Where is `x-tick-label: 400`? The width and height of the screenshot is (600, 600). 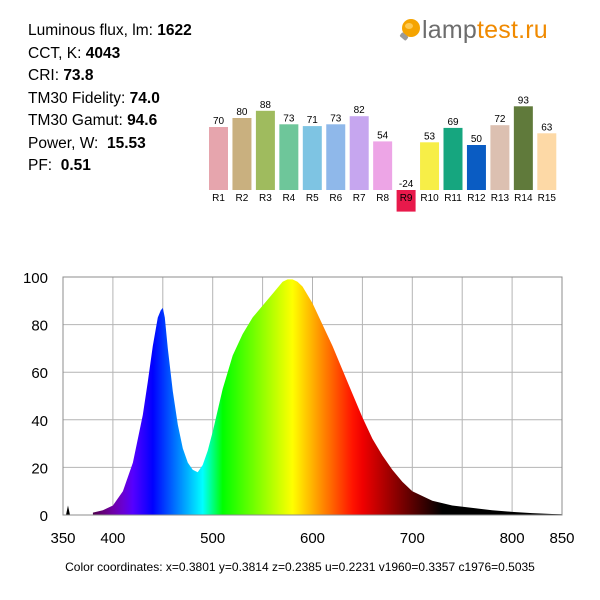
x-tick-label: 400 is located at coordinates (112, 538).